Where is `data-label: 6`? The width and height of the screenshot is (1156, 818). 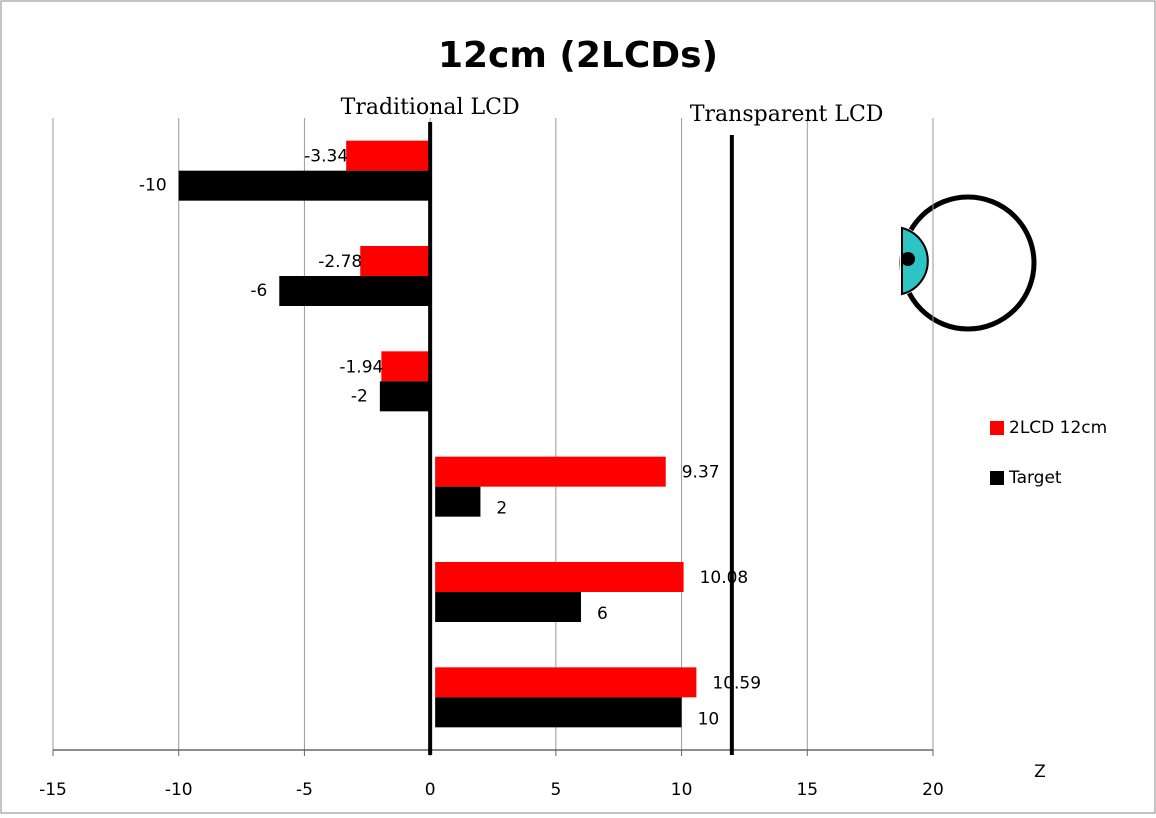
data-label: 6 is located at coordinates (602, 614).